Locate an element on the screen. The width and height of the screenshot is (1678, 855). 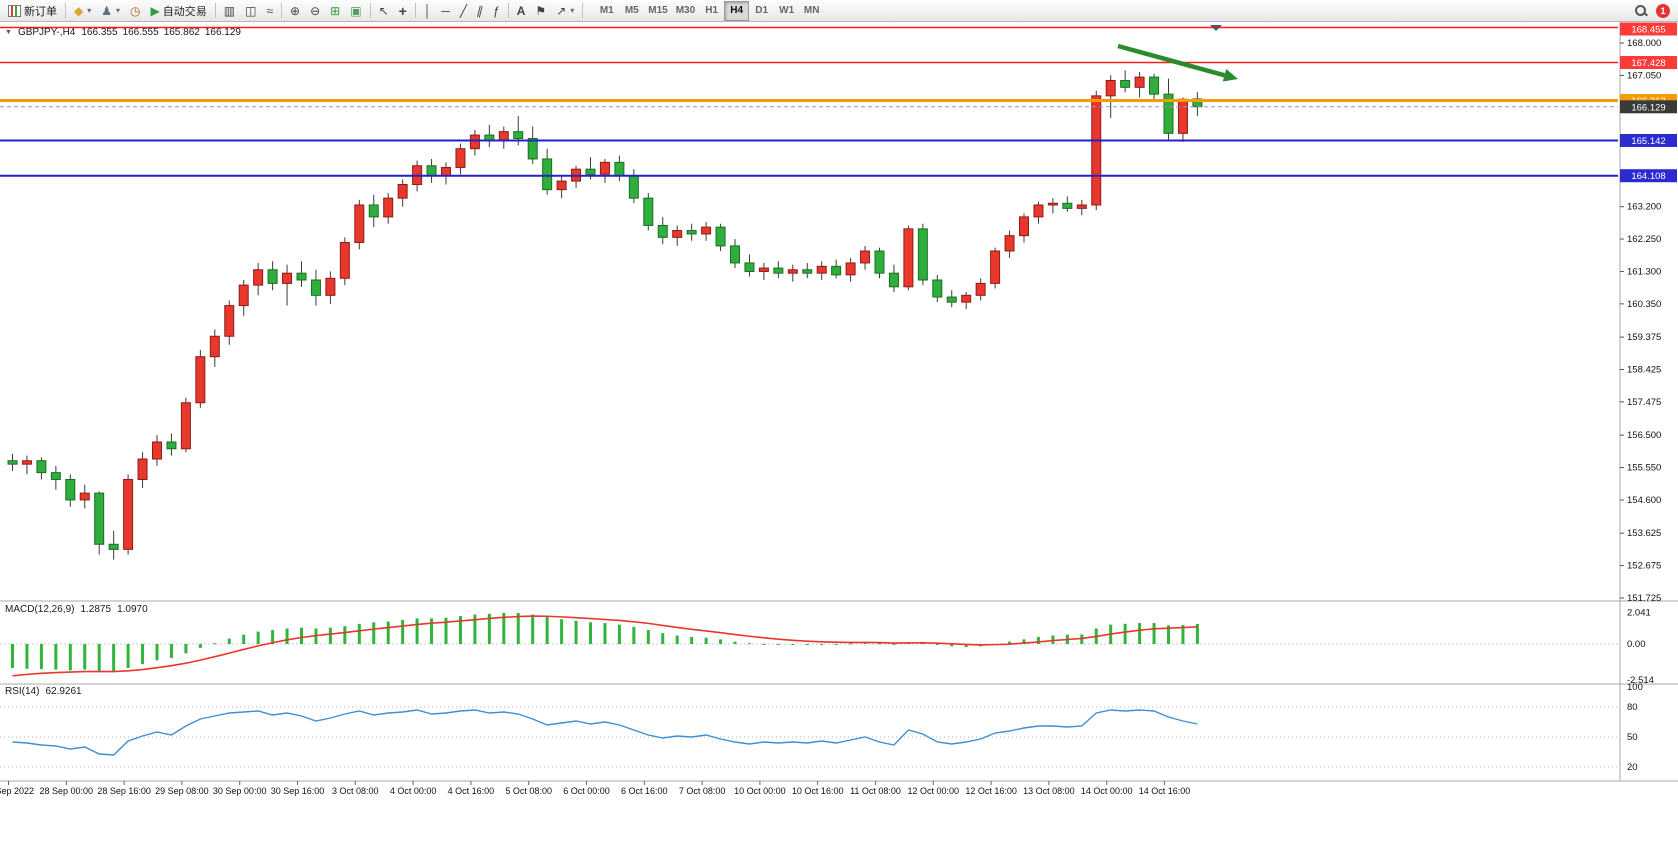
new-chart-button: ◆ ▾ is located at coordinates (82, 11).